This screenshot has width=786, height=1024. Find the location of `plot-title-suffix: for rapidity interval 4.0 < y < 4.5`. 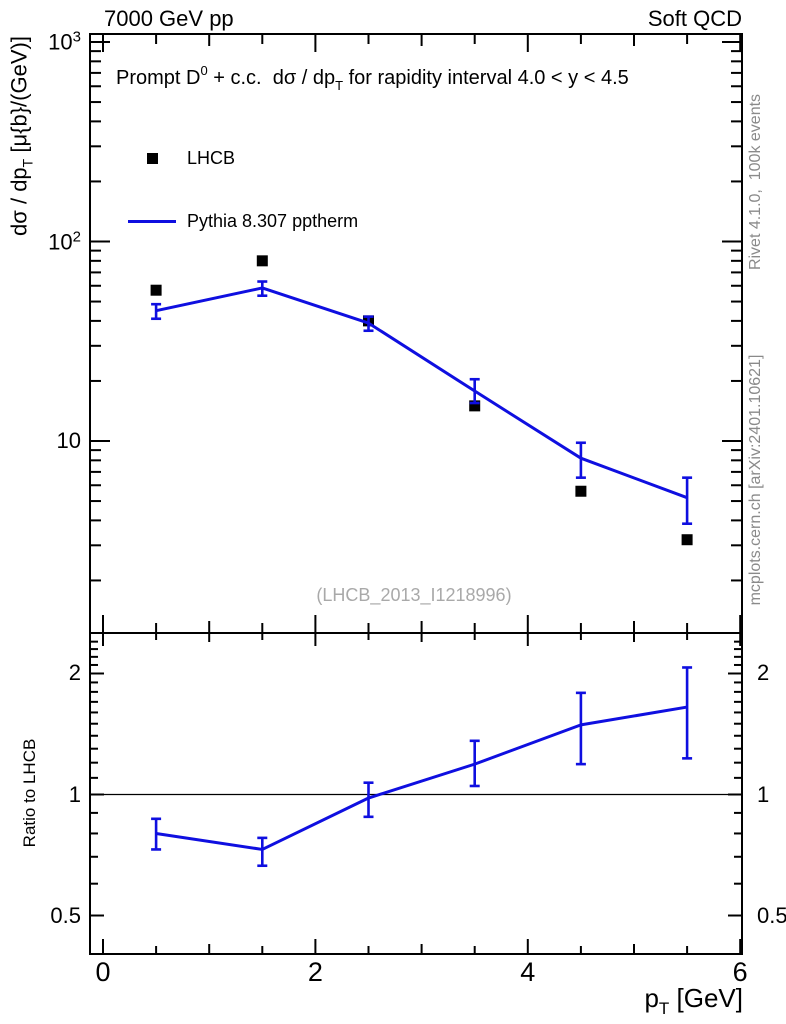

plot-title-suffix: for rapidity interval 4.0 < y < 4.5 is located at coordinates (486, 78).